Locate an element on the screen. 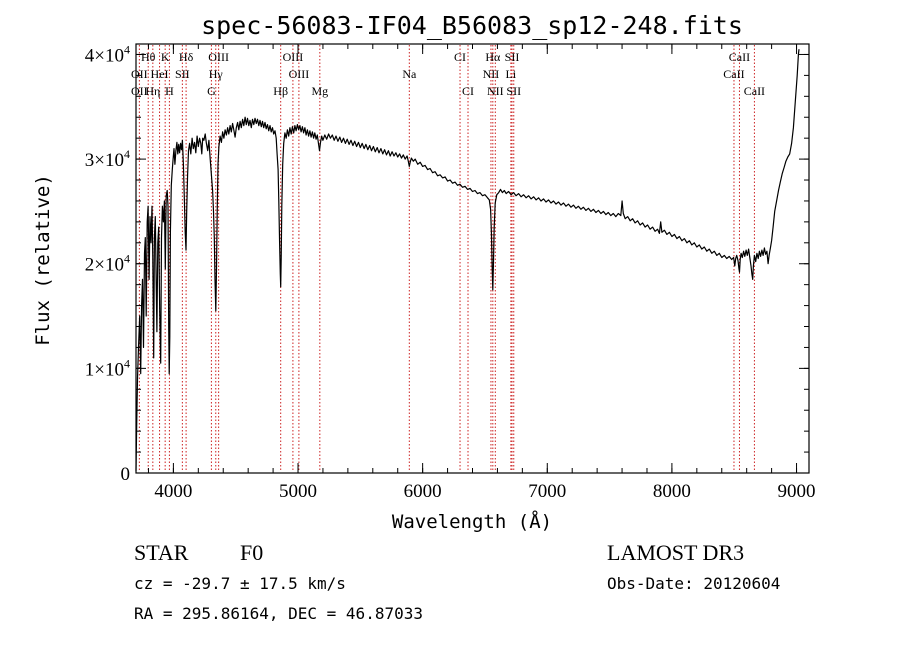 Image resolution: width=900 pixels, height=649 pixels. object-subclass: F0 is located at coordinates (251, 552).